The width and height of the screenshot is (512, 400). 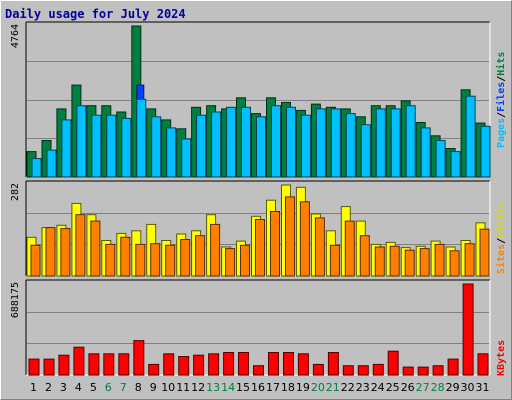 I want to click on day-label: 7, so click(x=123, y=387).